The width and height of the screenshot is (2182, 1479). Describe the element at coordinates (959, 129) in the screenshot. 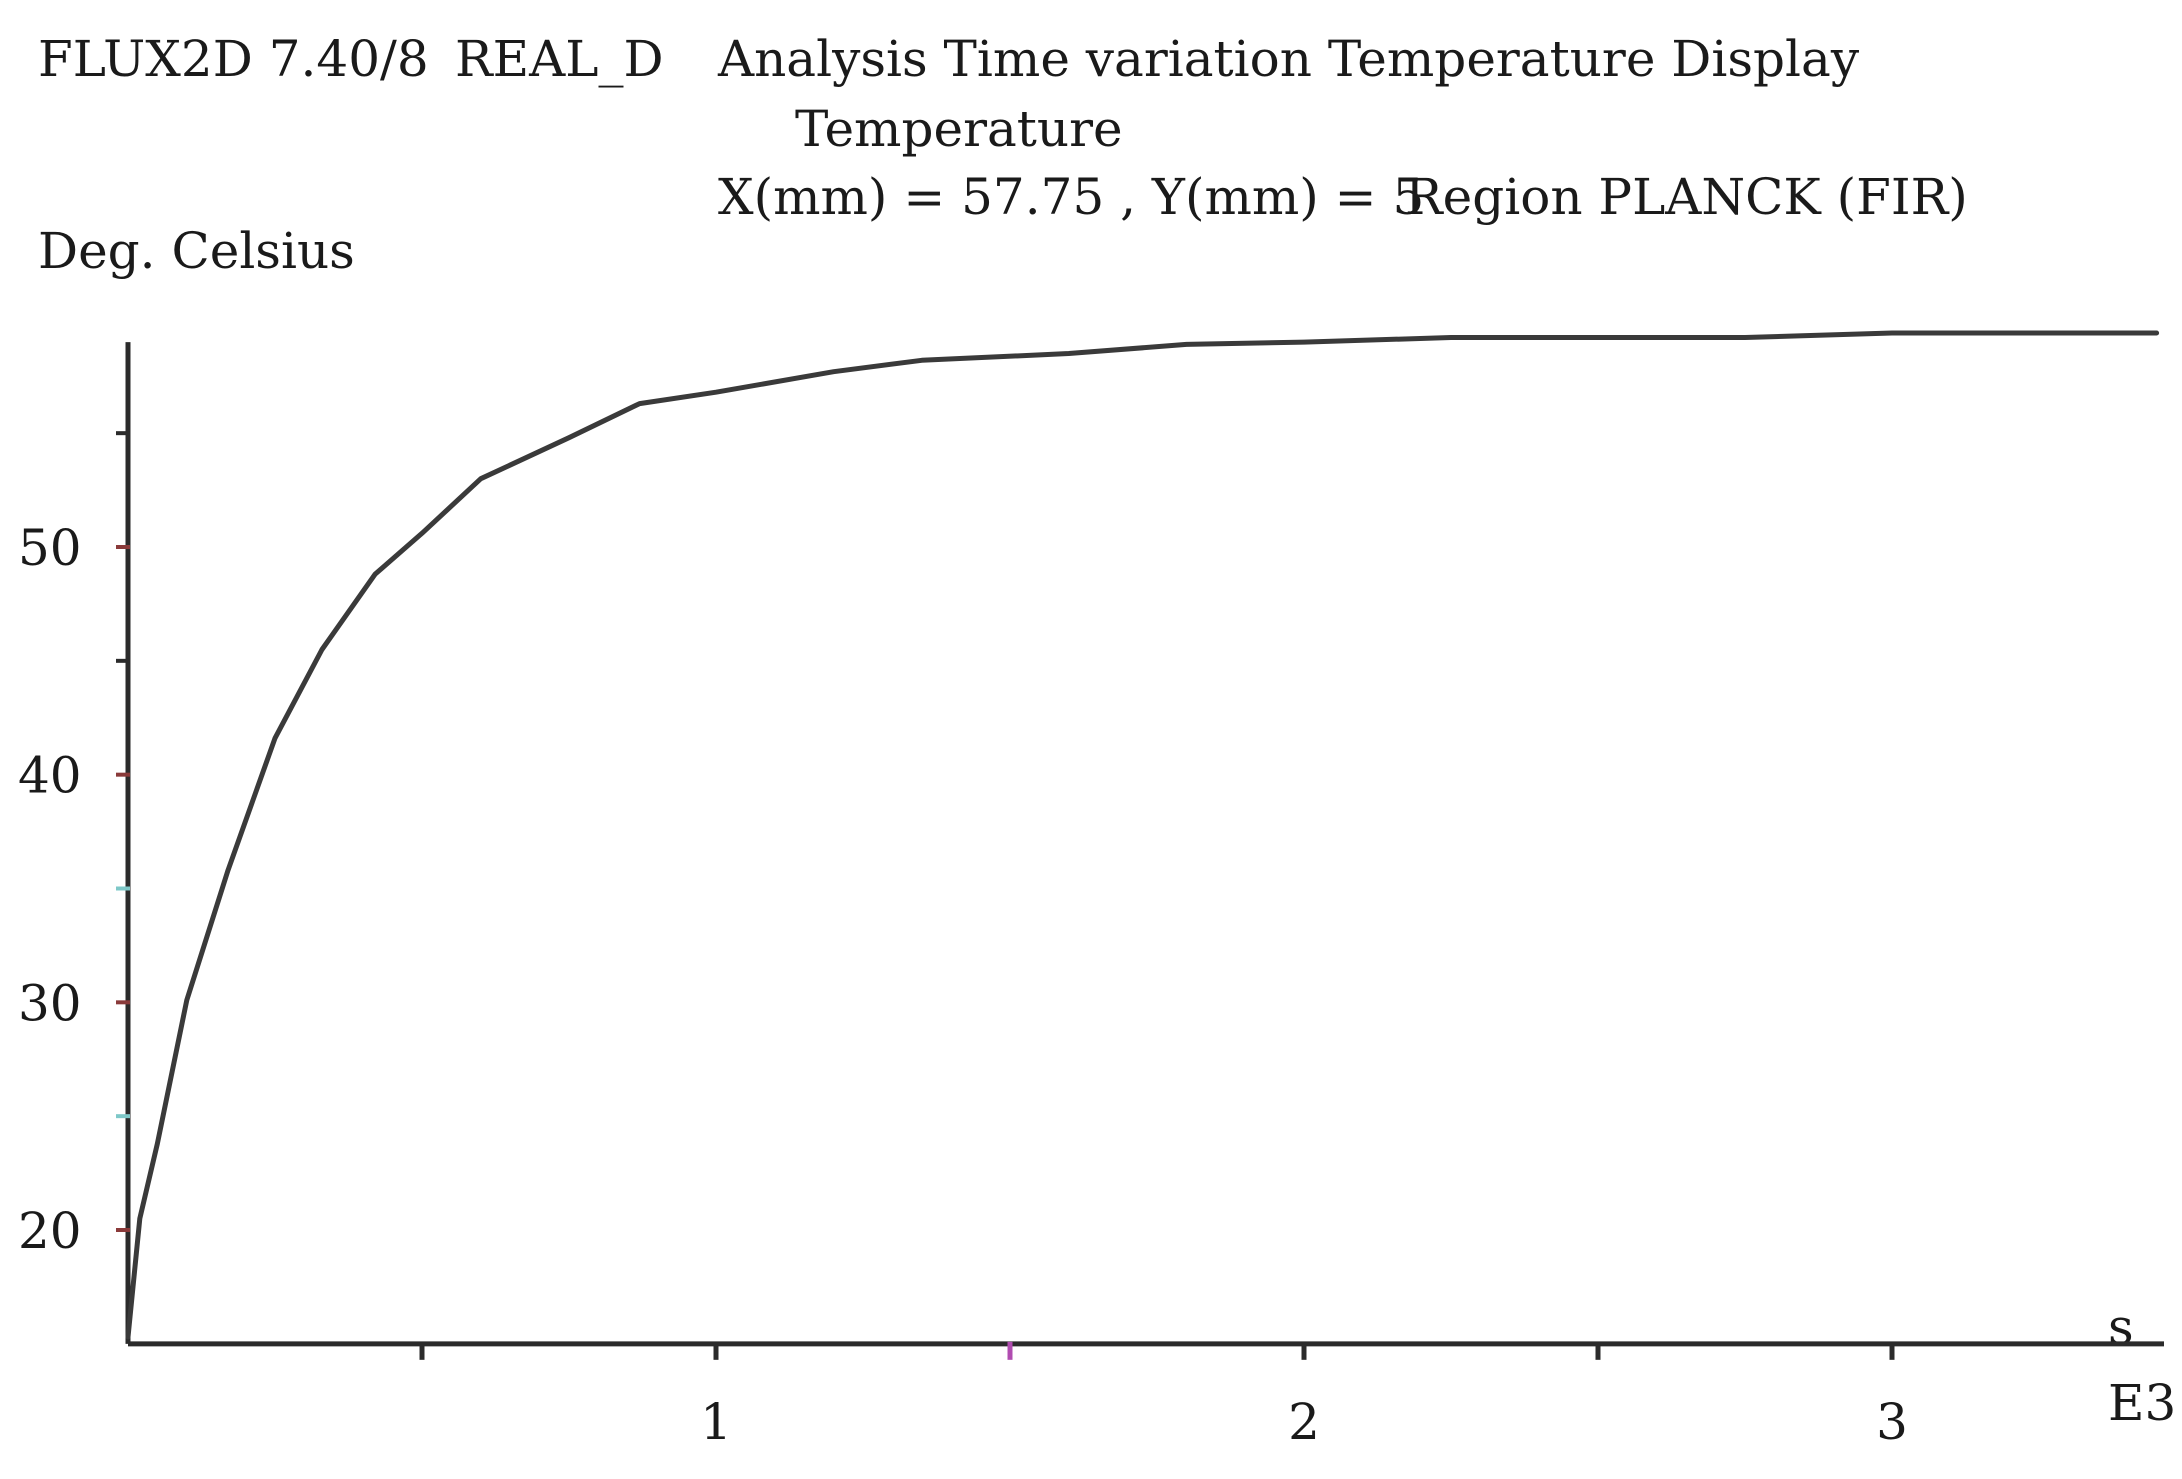

I see `chart-title: Temperature` at that location.